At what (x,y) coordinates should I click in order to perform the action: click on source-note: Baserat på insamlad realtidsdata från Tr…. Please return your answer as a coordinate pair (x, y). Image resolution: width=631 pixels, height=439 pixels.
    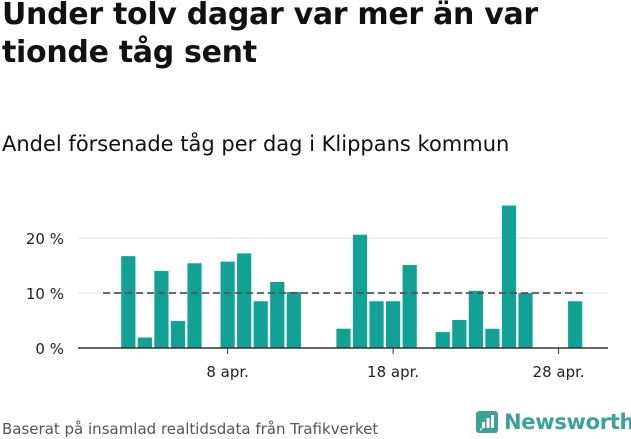
    Looking at the image, I should click on (190, 429).